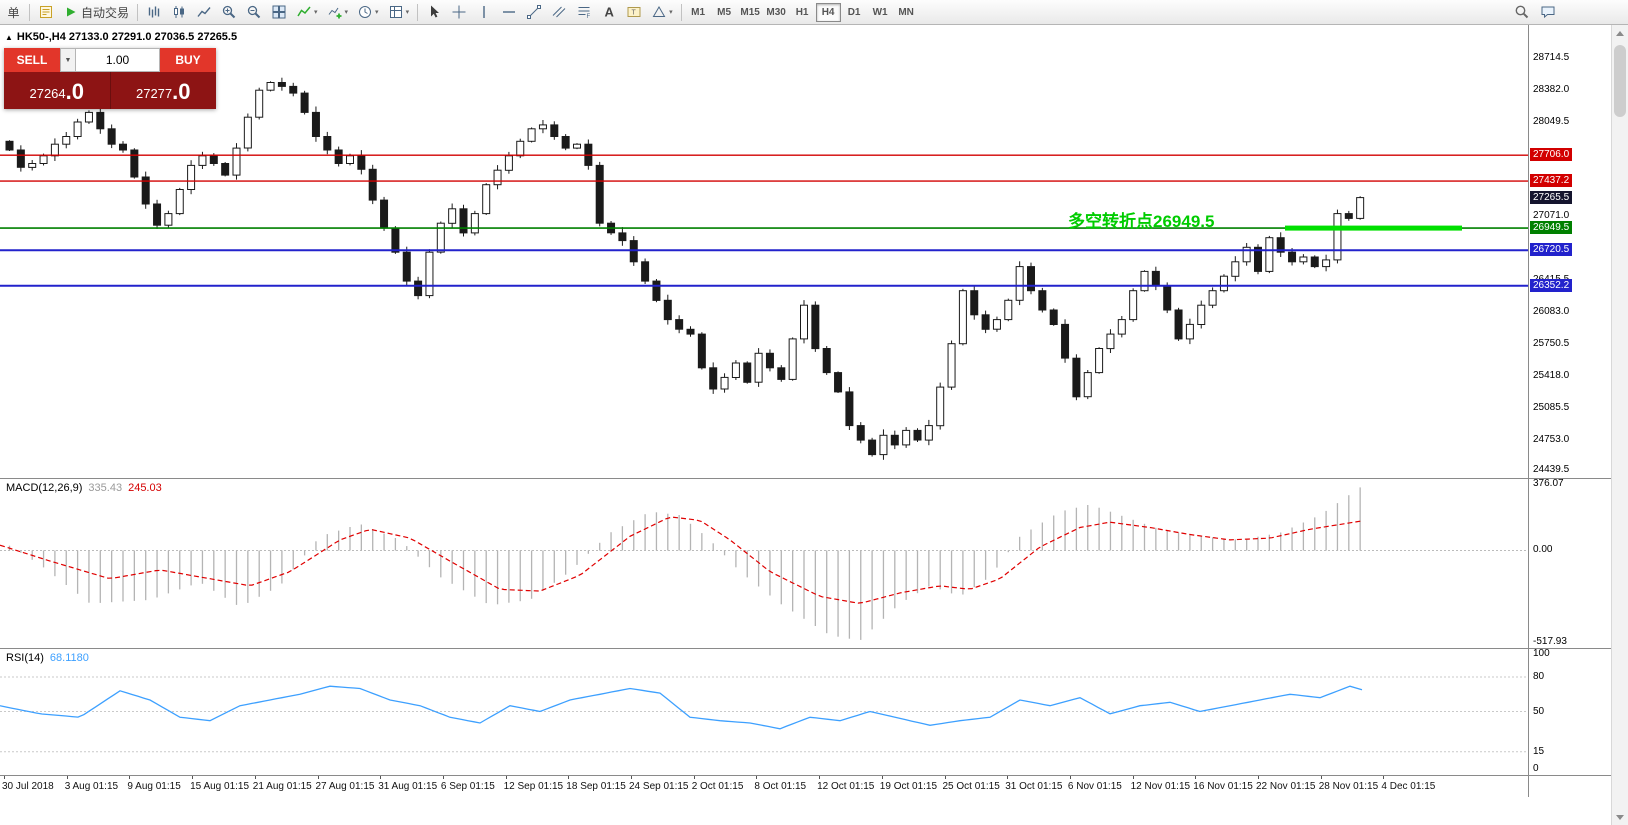 The image size is (1628, 825). Describe the element at coordinates (880, 12) in the screenshot. I see `timeframe-w1-button: W1` at that location.